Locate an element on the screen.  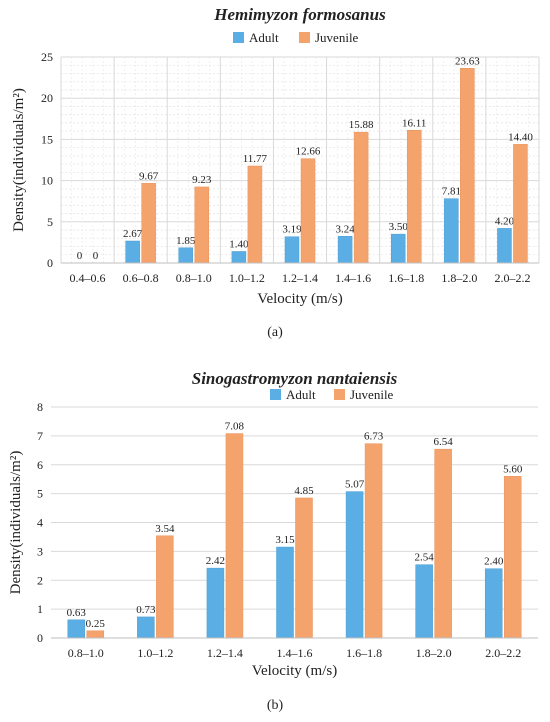
data-label-adult: 7.81 is located at coordinates (451, 192).